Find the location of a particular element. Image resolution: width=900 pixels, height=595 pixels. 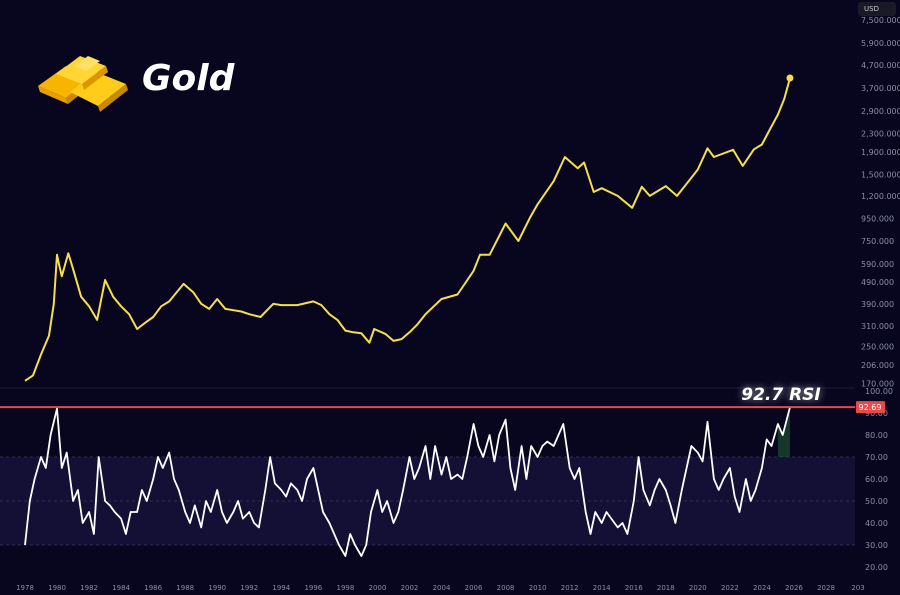

price-tick-label: 2,300.000 is located at coordinates (880, 133).